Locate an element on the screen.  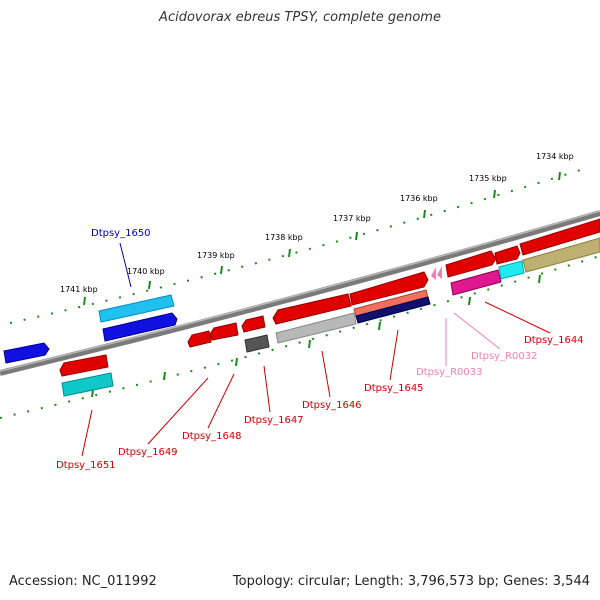
gene-label-1645: Dtpsy_1645 is located at coordinates (394, 388).